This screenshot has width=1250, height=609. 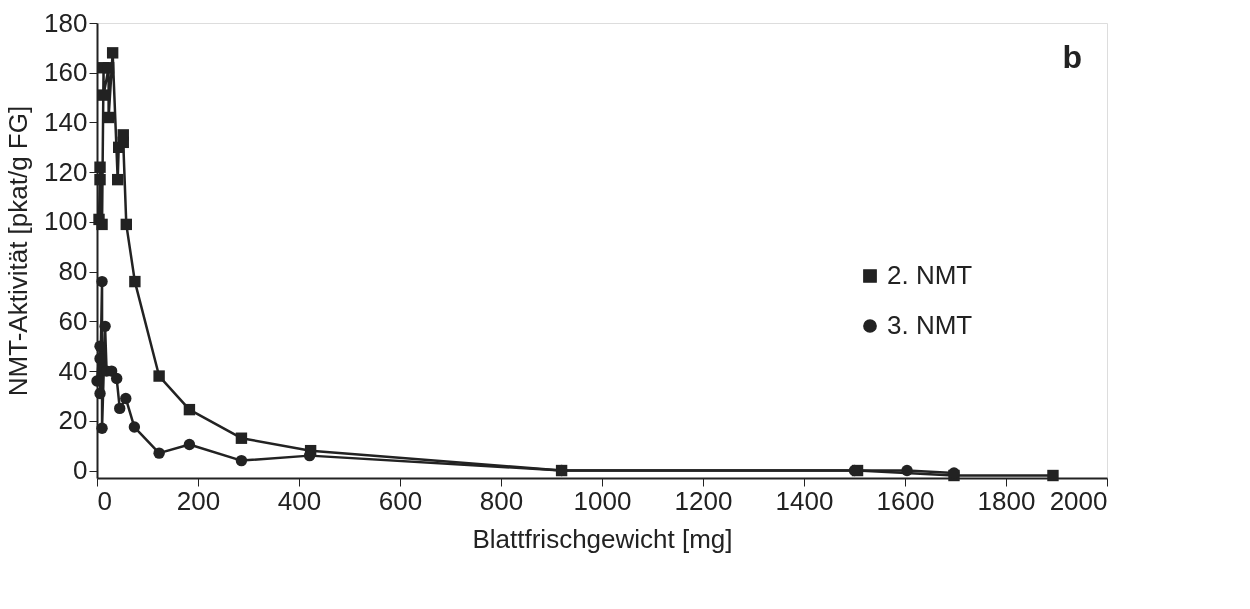 I want to click on x-tick-label: 200, so click(x=198, y=500).